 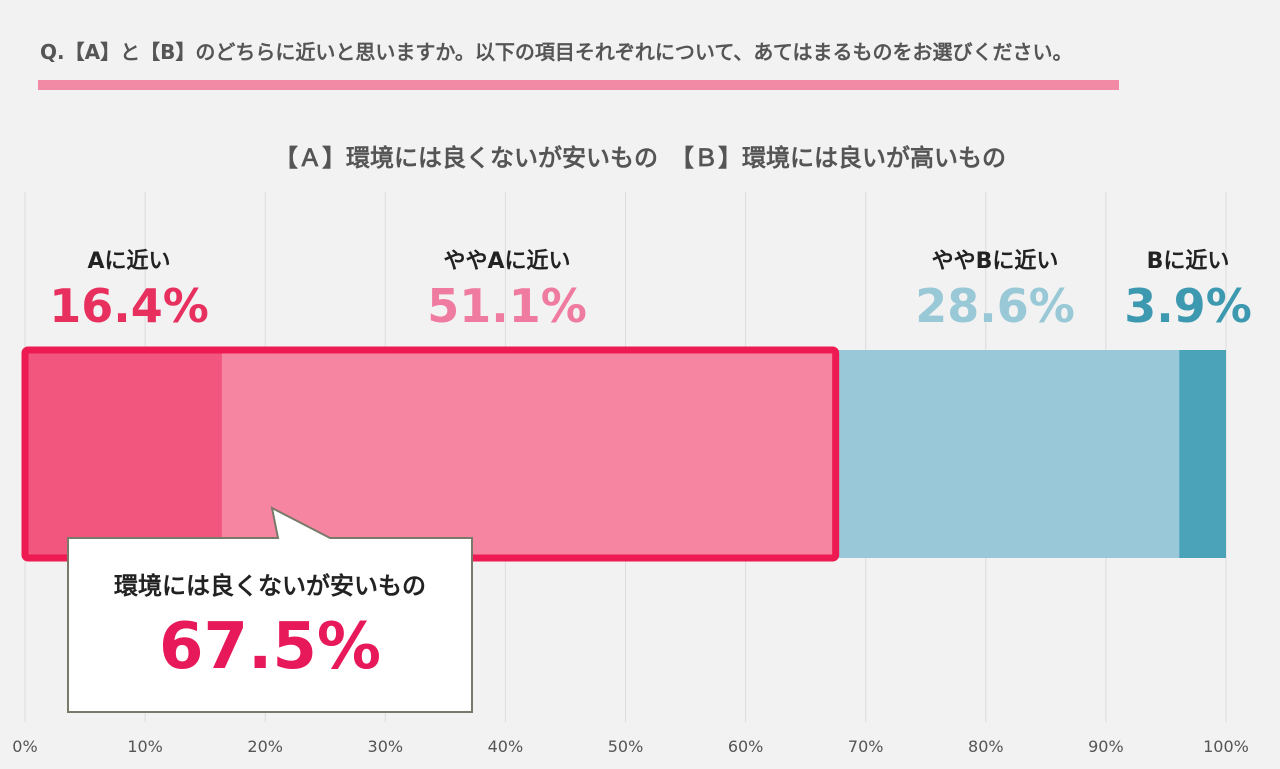 What do you see at coordinates (995, 306) in the screenshot?
I see `value-label-3: 28.6%` at bounding box center [995, 306].